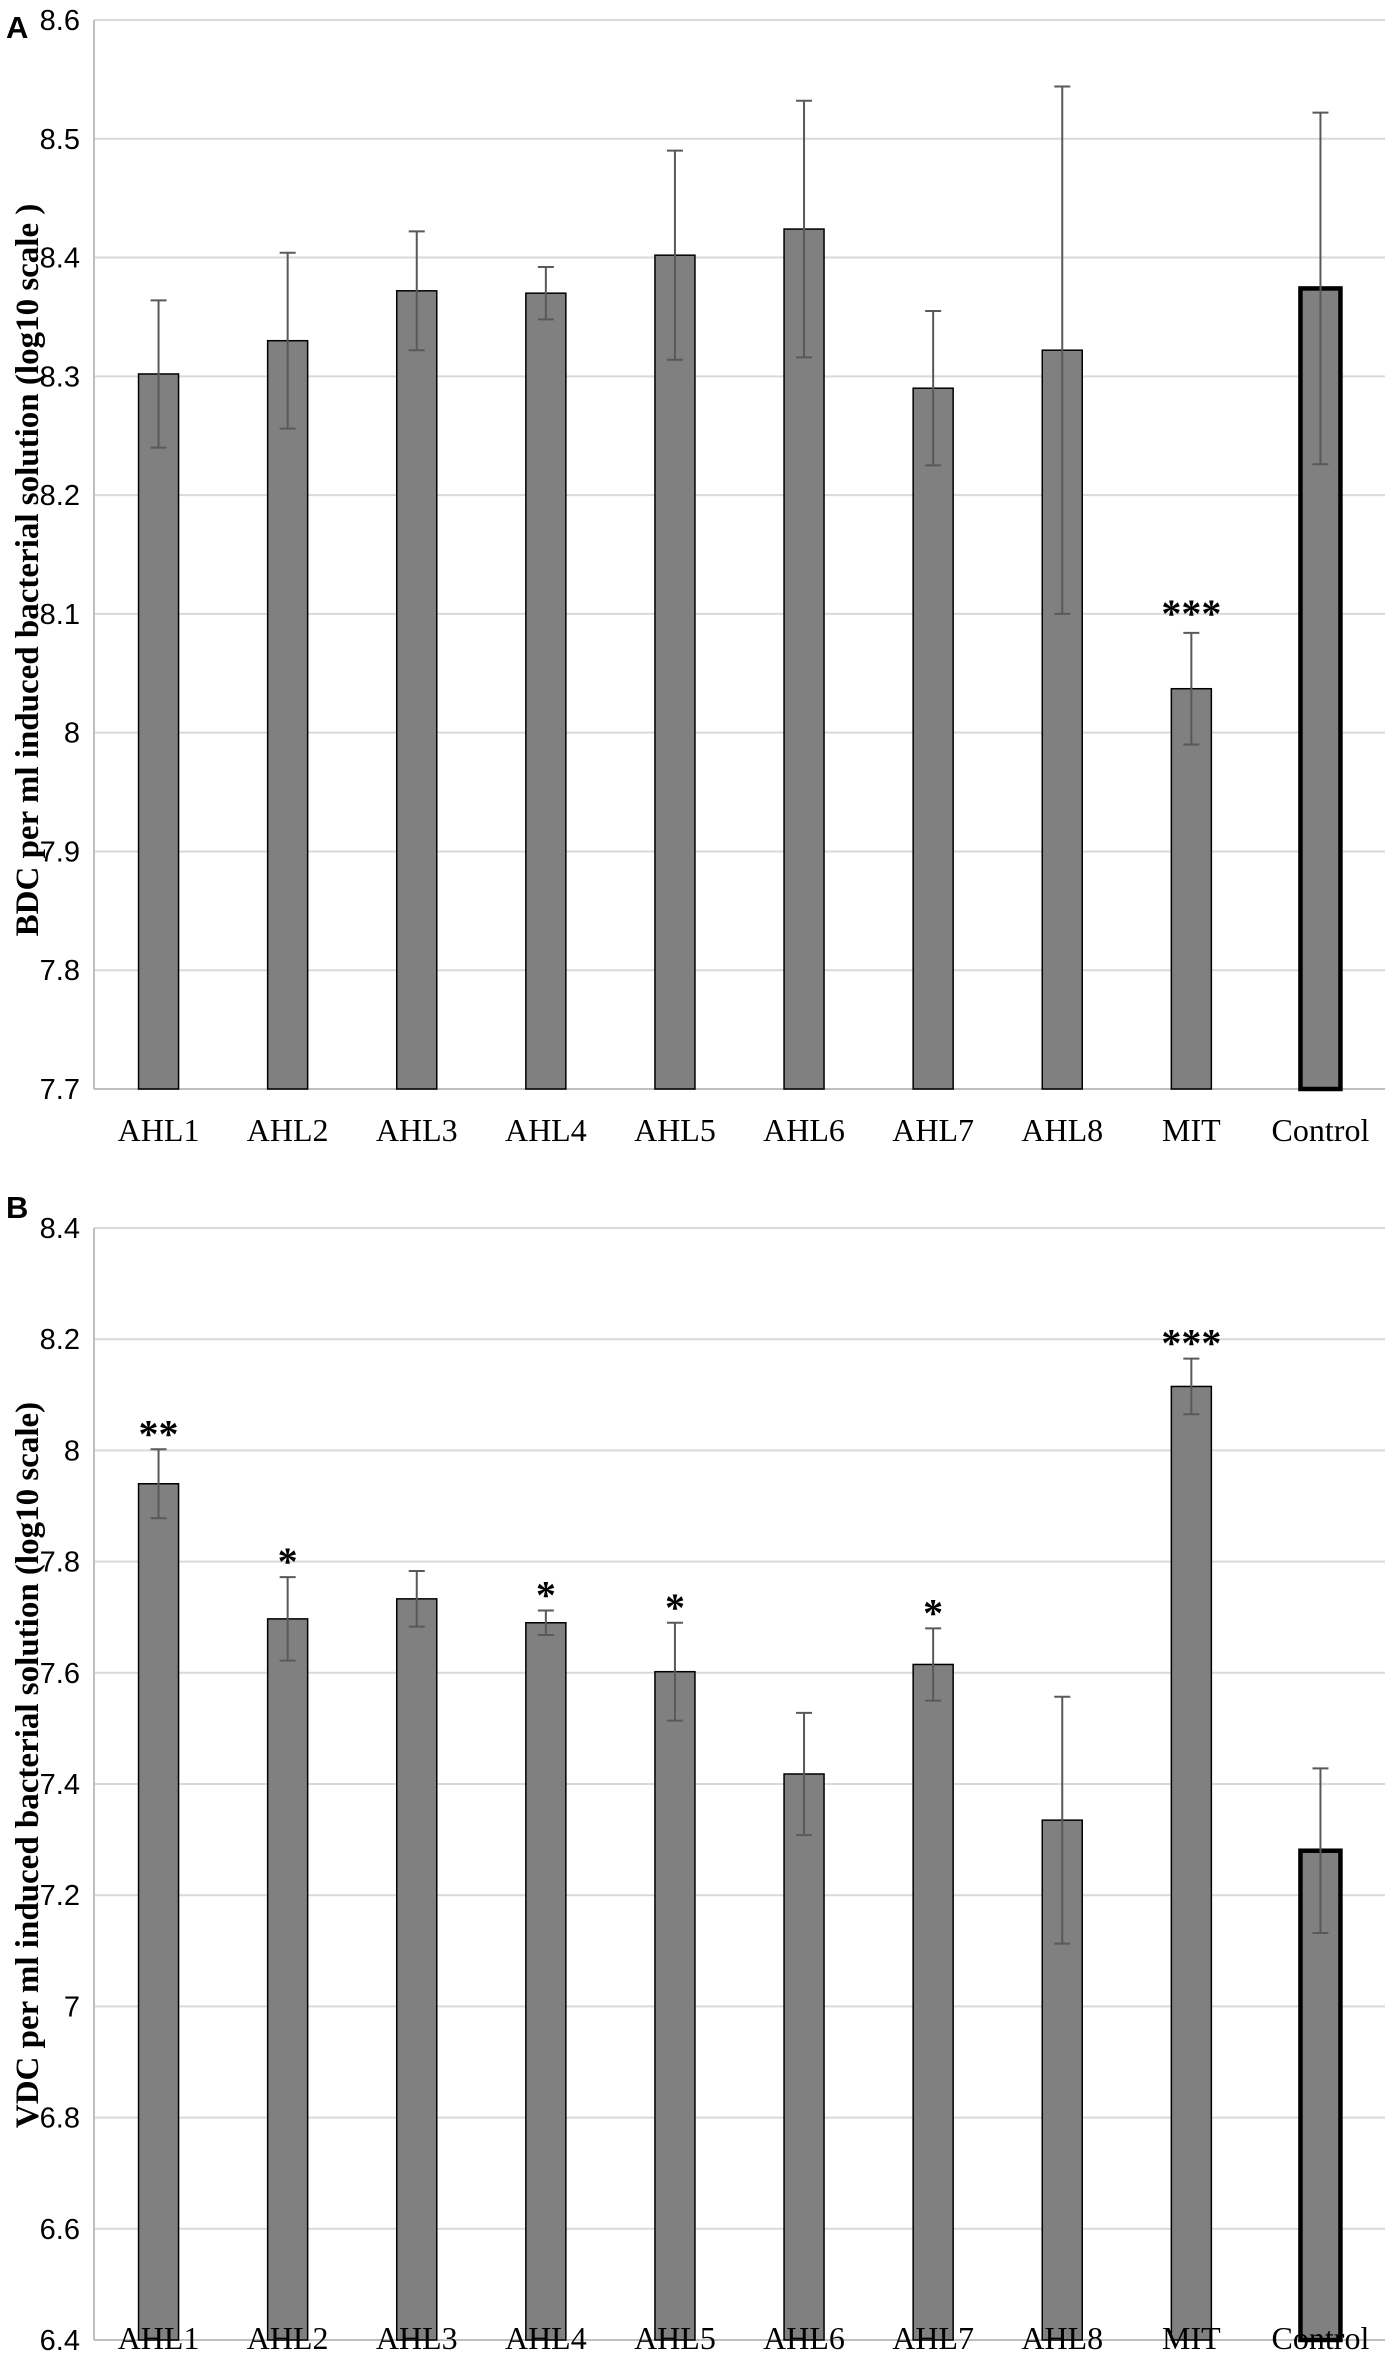 Image resolution: width=1389 pixels, height=2357 pixels. What do you see at coordinates (287, 1619) in the screenshot?
I see `panel-b-error-bar-ahl2` at bounding box center [287, 1619].